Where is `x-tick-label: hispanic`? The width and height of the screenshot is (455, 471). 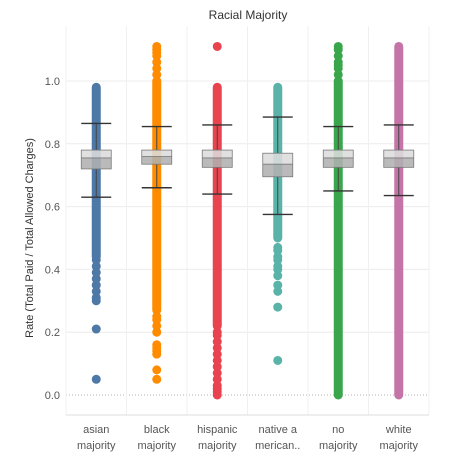 x-tick-label: hispanic is located at coordinates (217, 430).